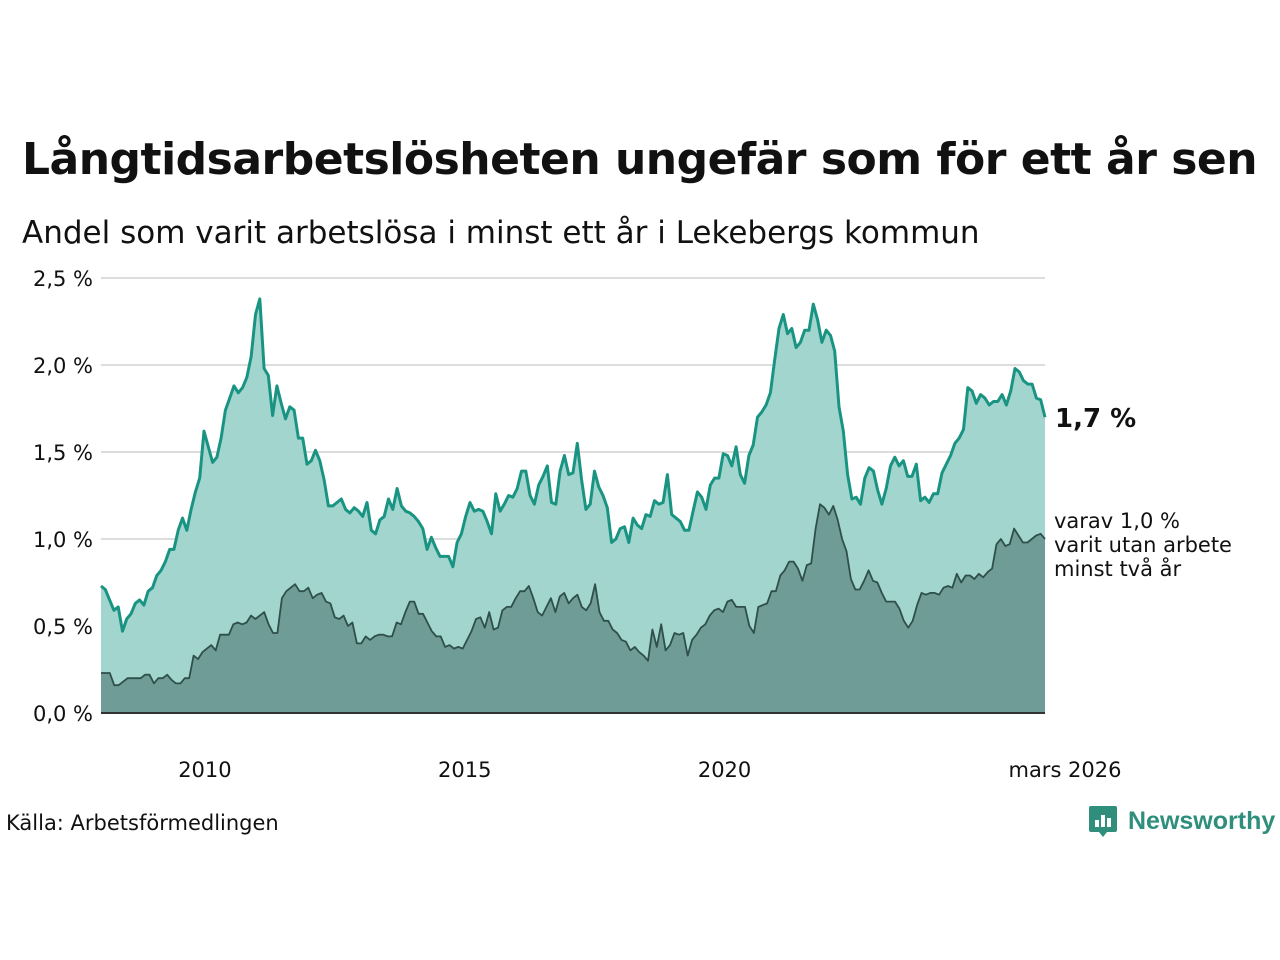 The image size is (1280, 960). Describe the element at coordinates (1103, 821) in the screenshot. I see `newsworthy-logo-icon` at that location.